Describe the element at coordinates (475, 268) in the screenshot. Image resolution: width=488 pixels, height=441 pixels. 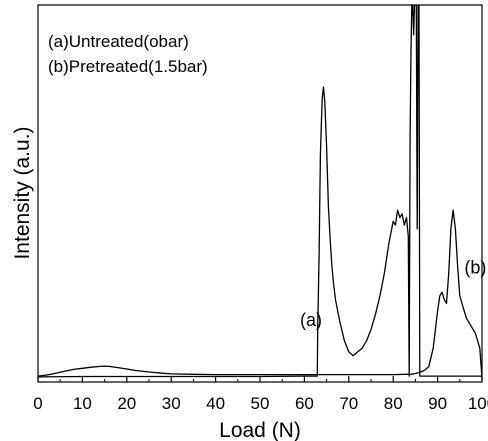
I see `annotation-b: (b)` at that location.